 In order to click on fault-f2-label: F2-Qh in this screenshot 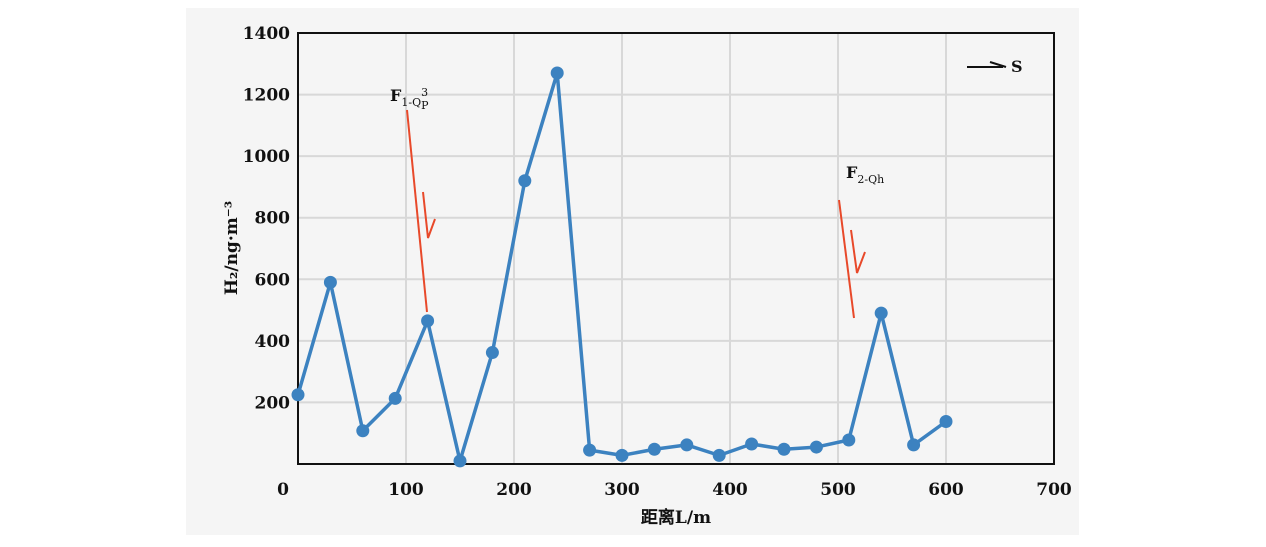, I will do `click(865, 174)`.